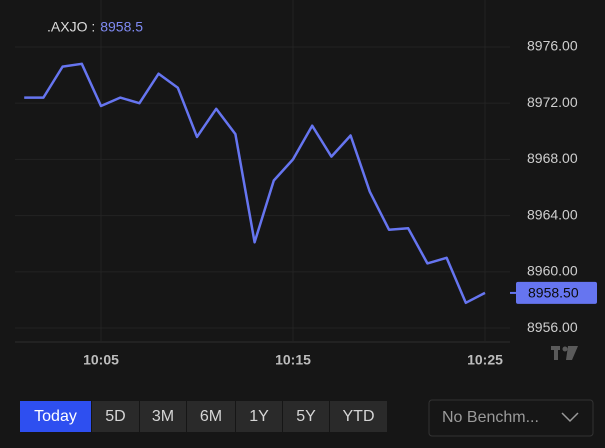 The image size is (605, 448). Describe the element at coordinates (293, 360) in the screenshot. I see `x-tick-label: 10:15` at that location.